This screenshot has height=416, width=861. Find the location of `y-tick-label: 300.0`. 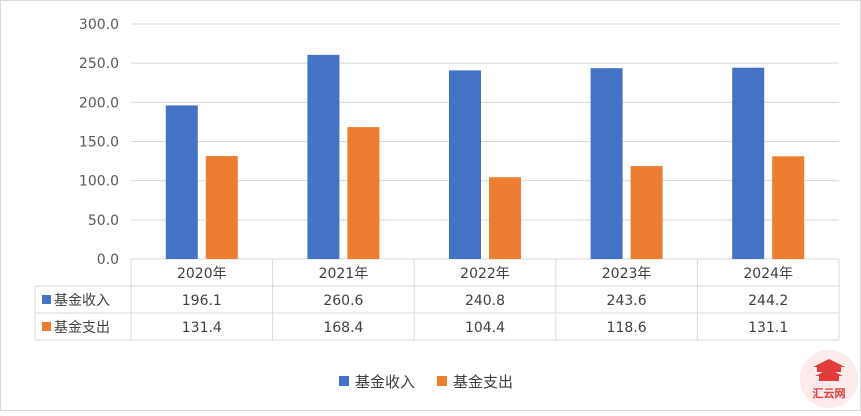

y-tick-label: 300.0 is located at coordinates (99, 25).